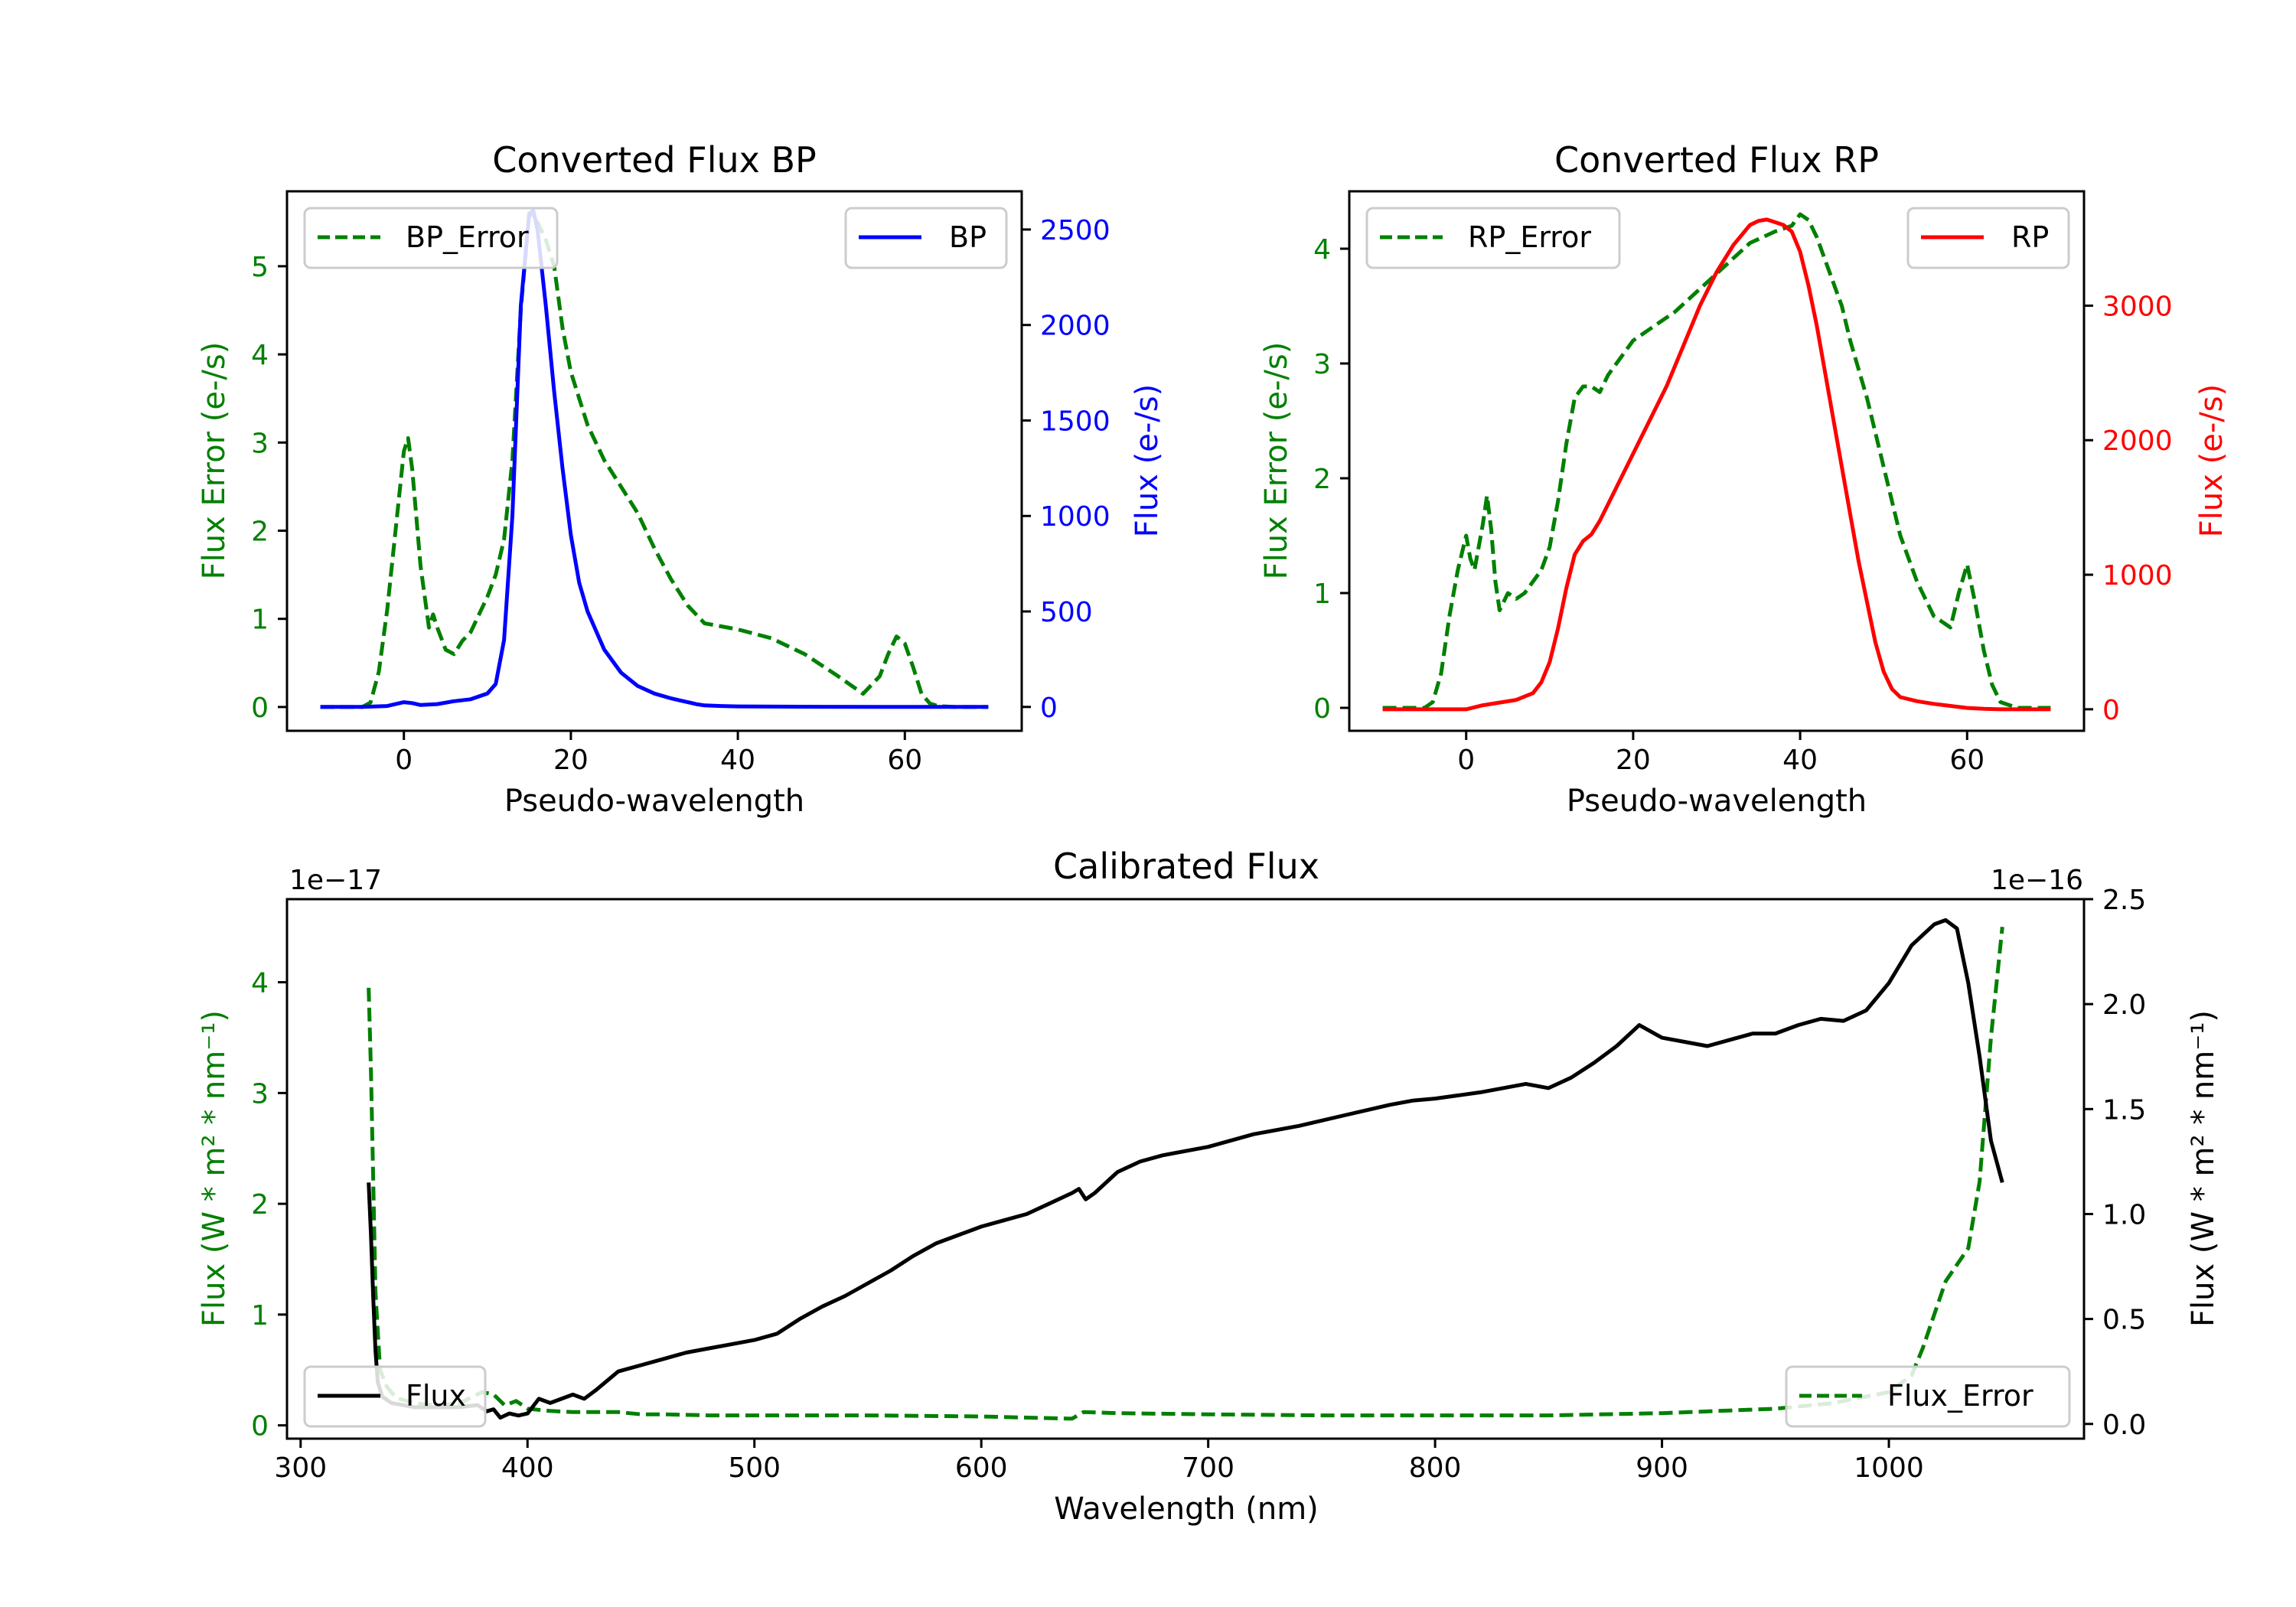 This screenshot has width=2296, height=1607. I want to click on rp-x-label: Pseudo-wavelength, so click(1717, 802).